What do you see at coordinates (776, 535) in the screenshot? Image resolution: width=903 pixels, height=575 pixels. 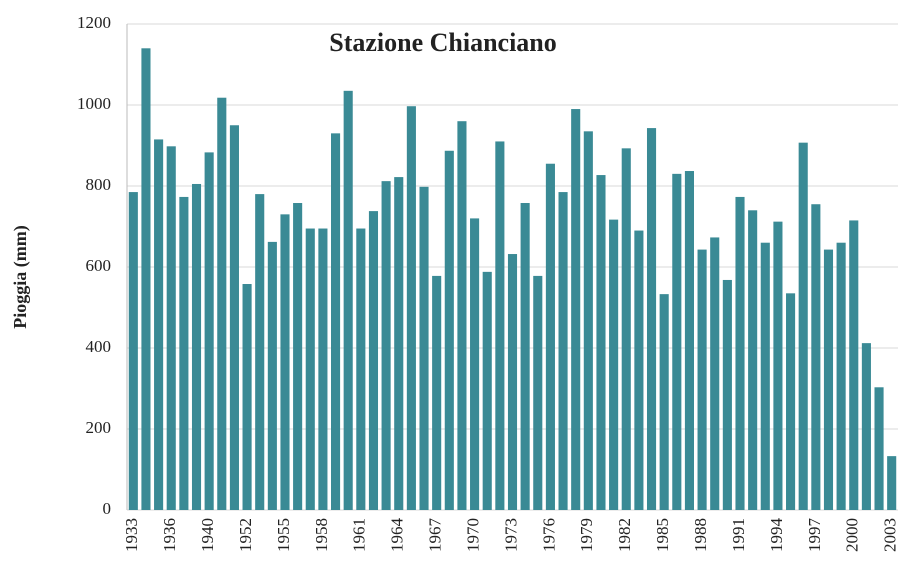 I see `x-tick-label: 1994` at bounding box center [776, 535].